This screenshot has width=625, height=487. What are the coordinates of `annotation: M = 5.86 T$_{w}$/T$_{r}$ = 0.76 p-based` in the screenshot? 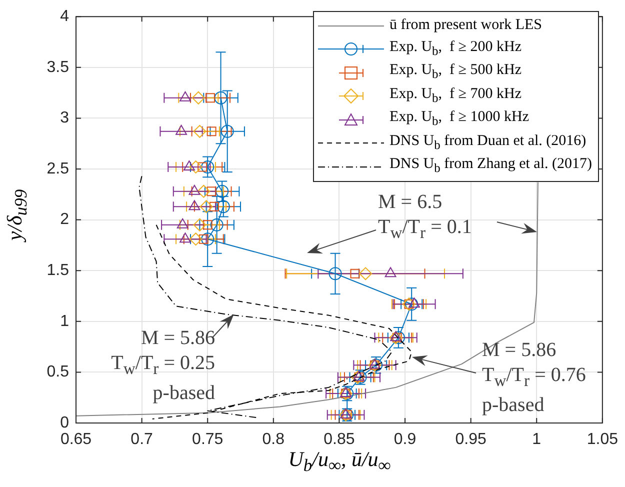 It's located at (534, 378).